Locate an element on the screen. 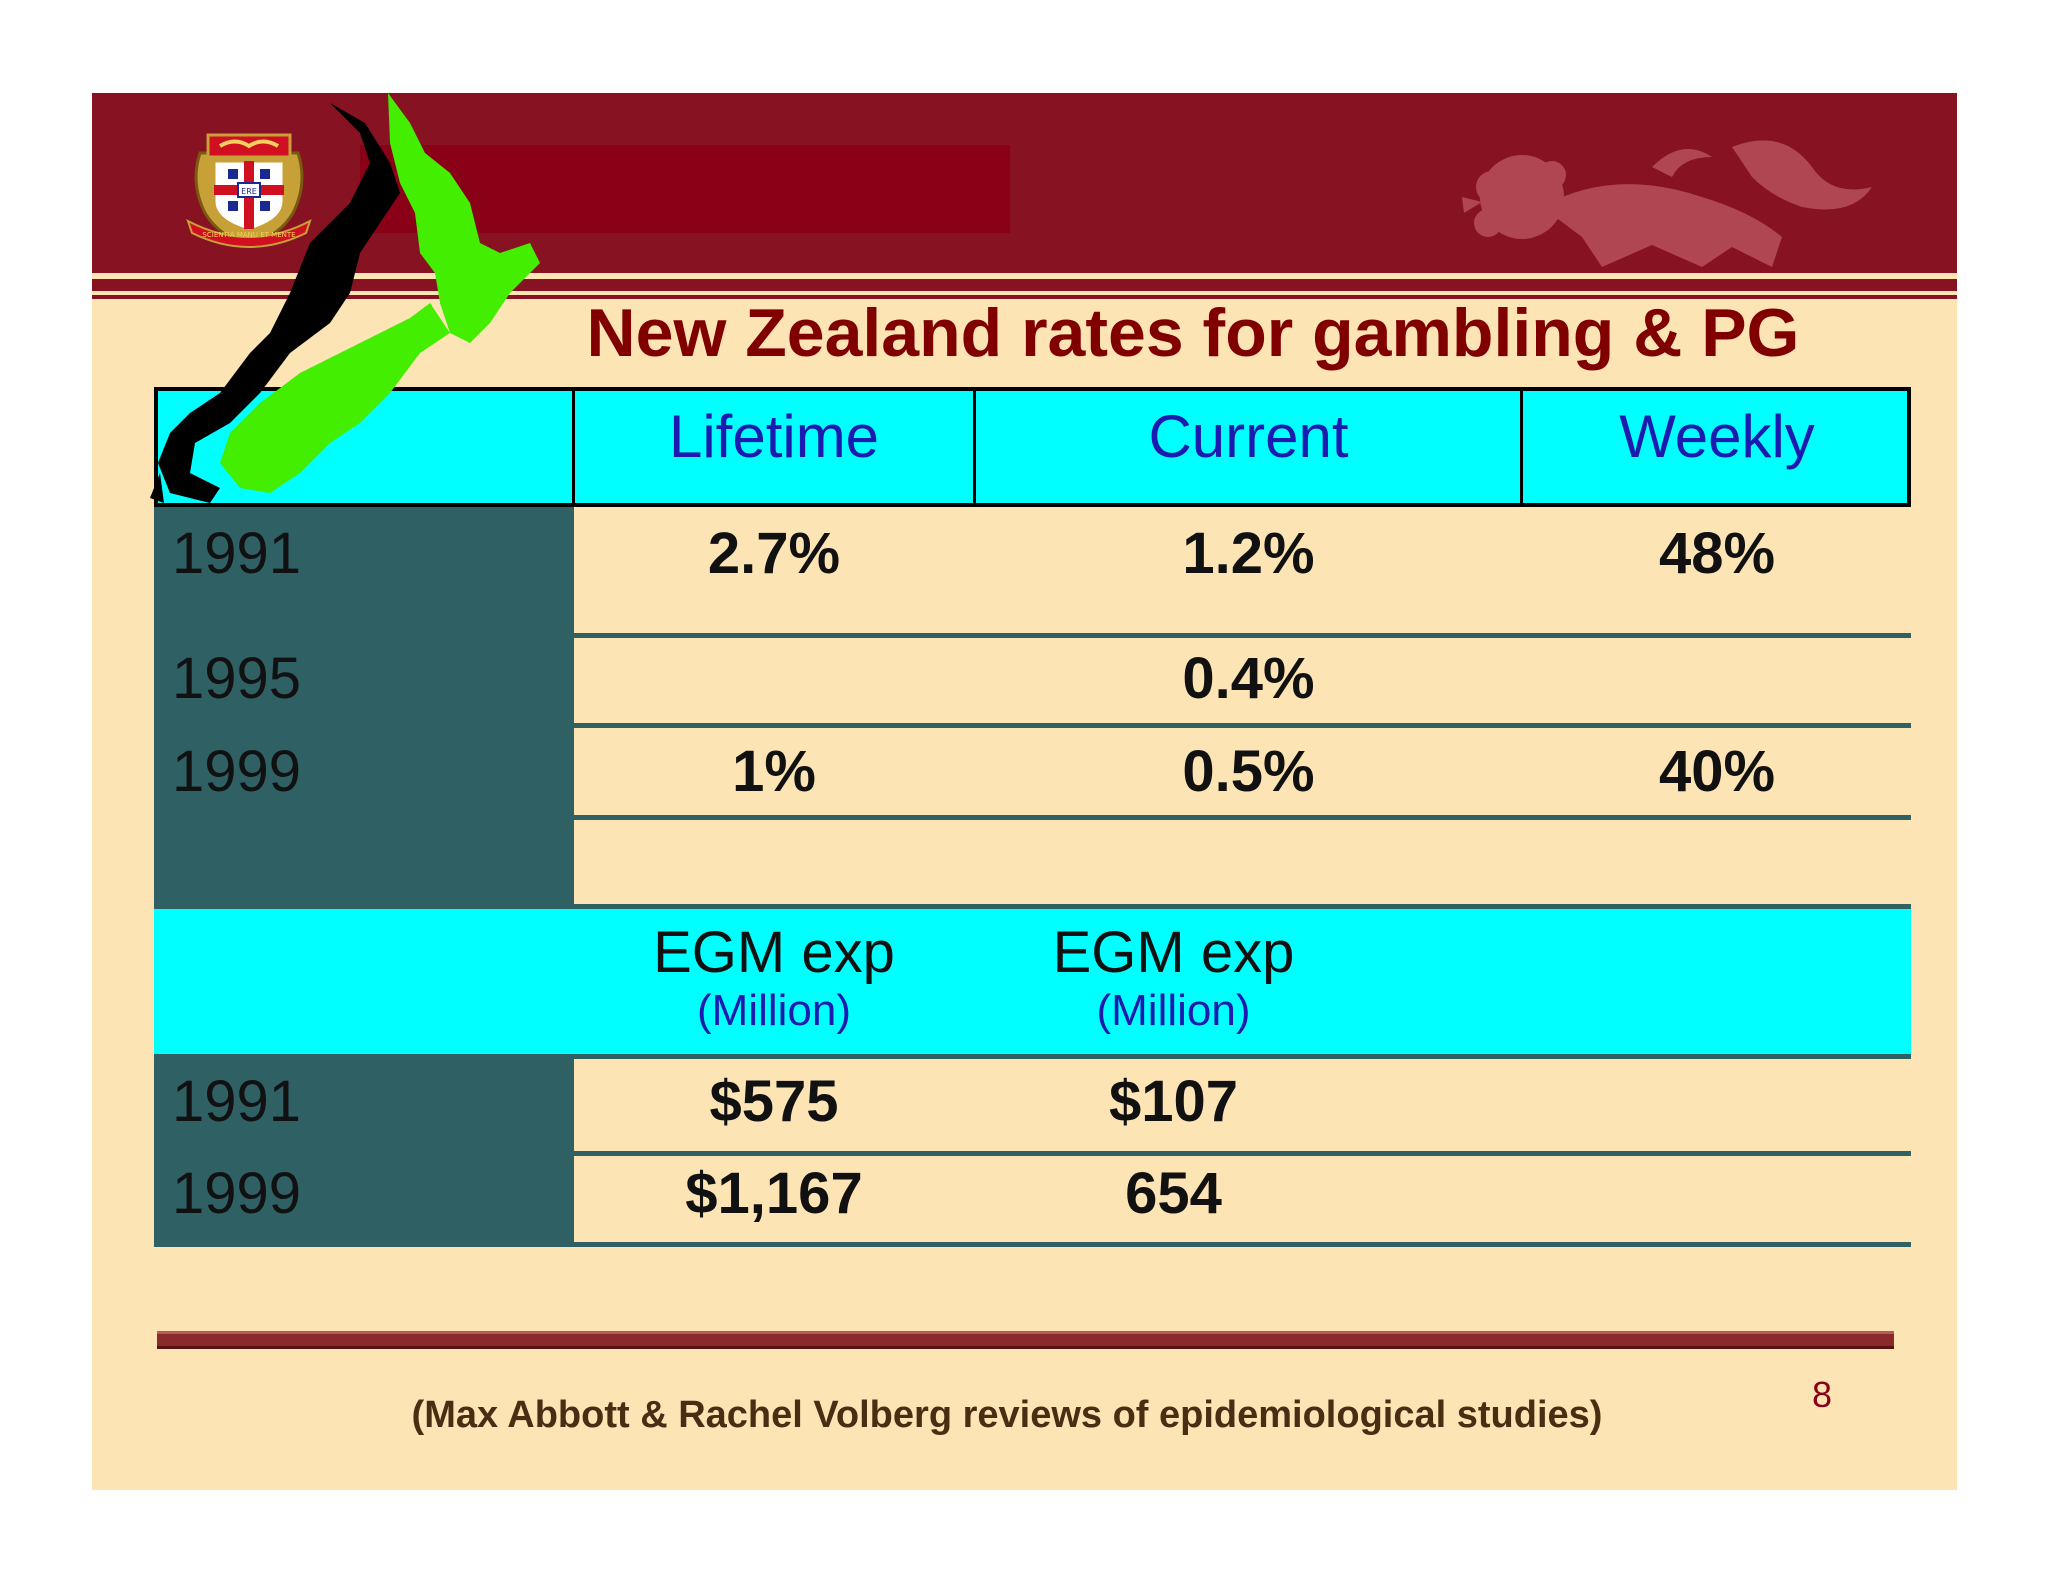 This screenshot has width=2048, height=1582. cell-egm-exp: $575 is located at coordinates (774, 1101).